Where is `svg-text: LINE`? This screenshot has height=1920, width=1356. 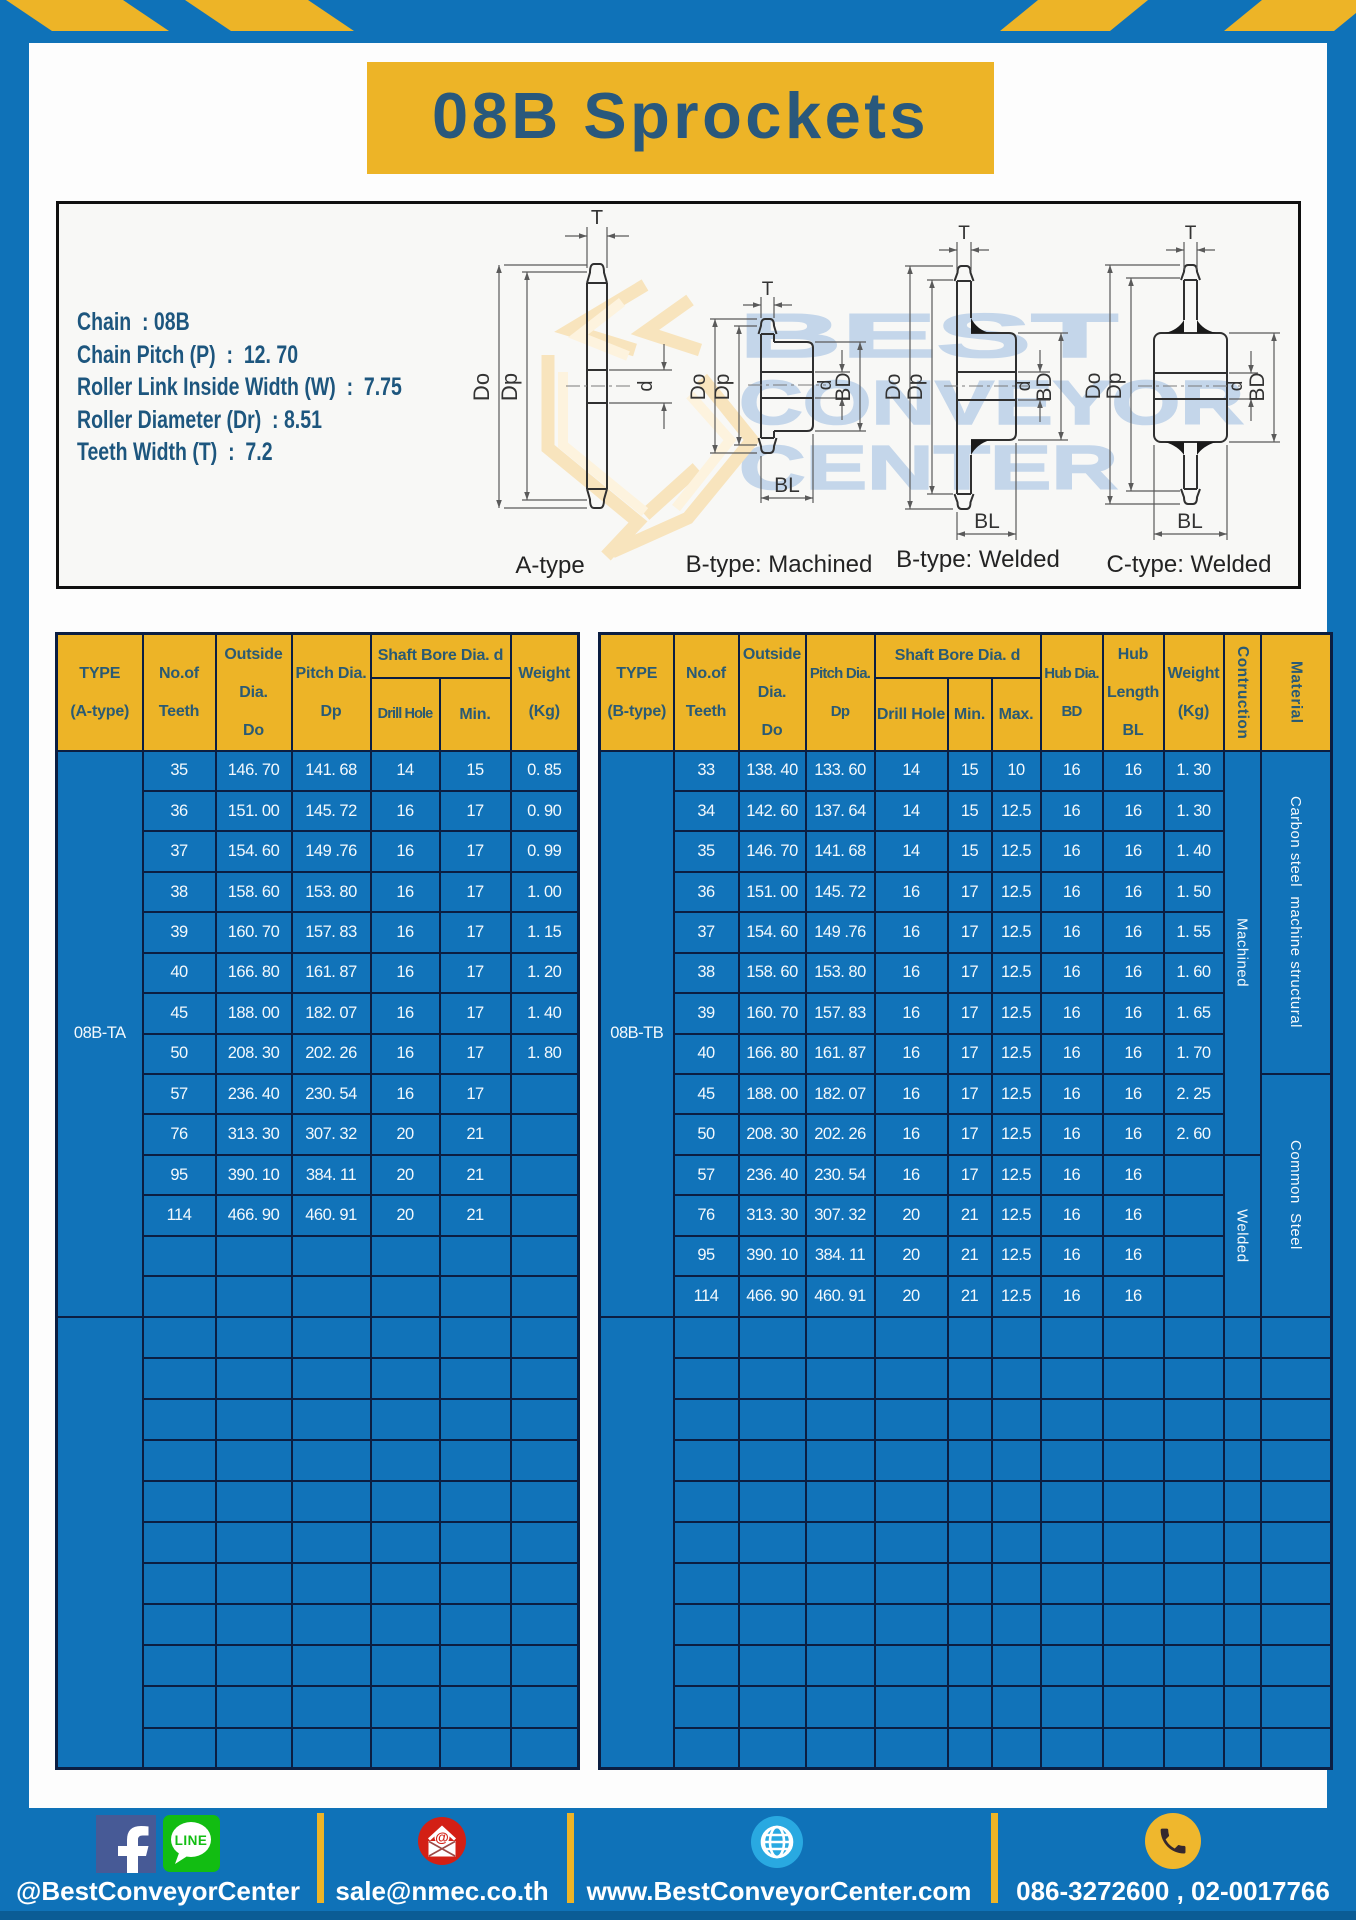
svg-text: LINE is located at coordinates (191, 1840).